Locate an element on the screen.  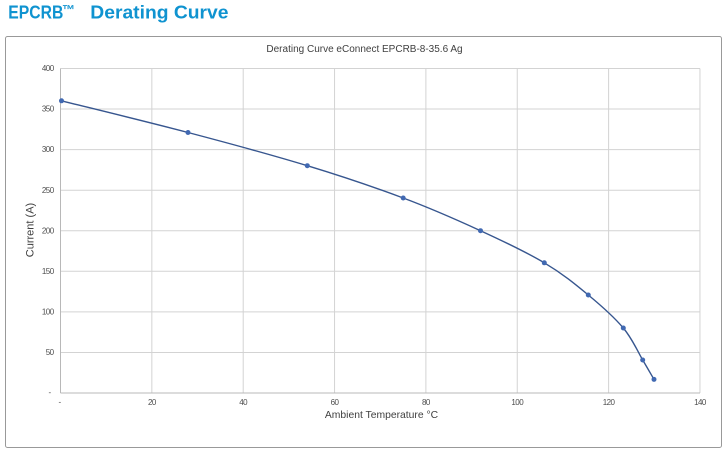
svg-text: EPCRB is located at coordinates (35, 12).